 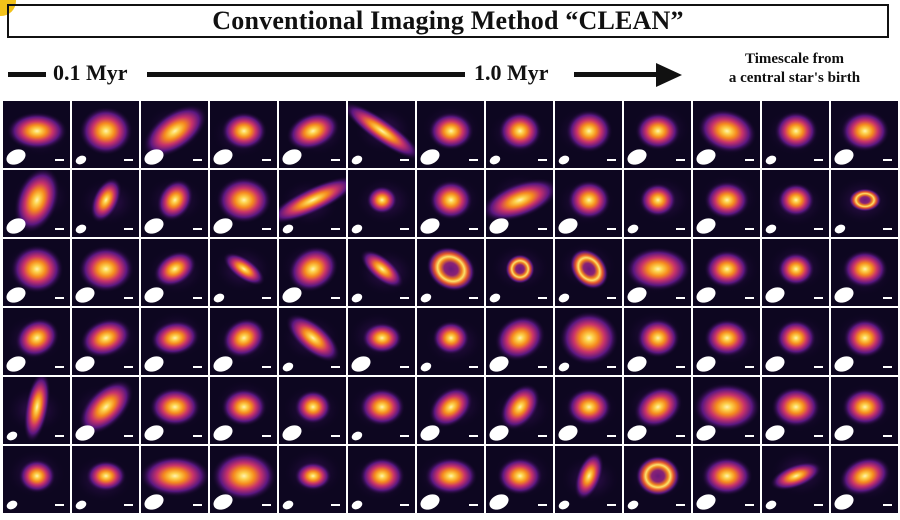 What do you see at coordinates (658, 476) in the screenshot?
I see `ring-disk` at bounding box center [658, 476].